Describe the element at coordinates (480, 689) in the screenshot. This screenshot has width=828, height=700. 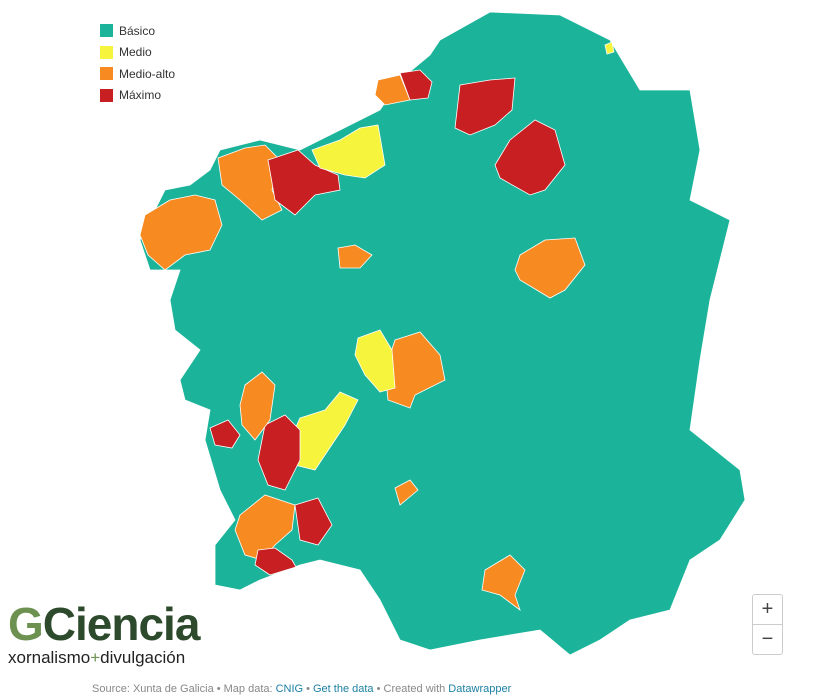
I see `tool-link: Datawrapper` at that location.